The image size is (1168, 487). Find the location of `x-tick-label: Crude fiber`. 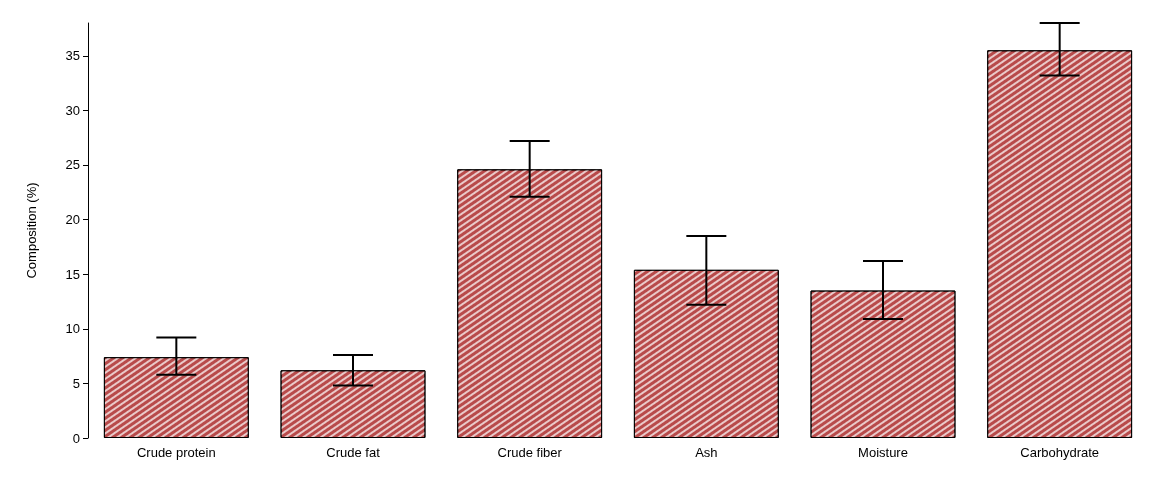

x-tick-label: Crude fiber is located at coordinates (530, 452).